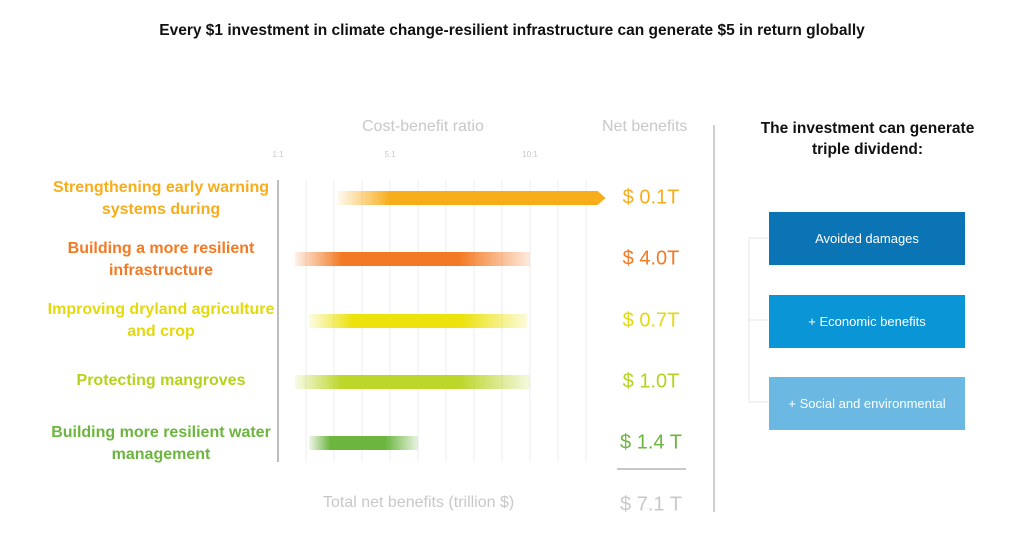 The image size is (1024, 550). Describe the element at coordinates (645, 126) in the screenshot. I see `net-benefits-header: Net benefits` at that location.